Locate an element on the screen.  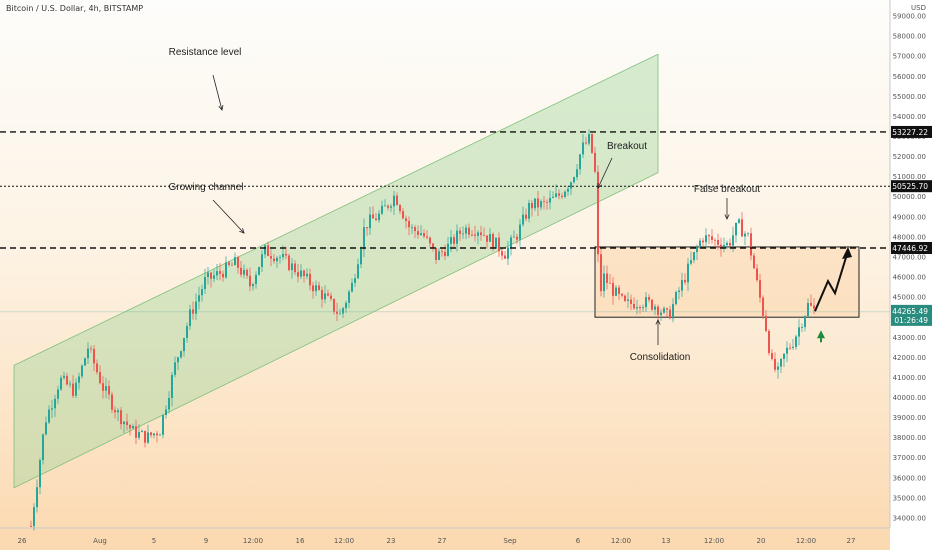
y-tick-label: 41000.00 is located at coordinates (909, 378).